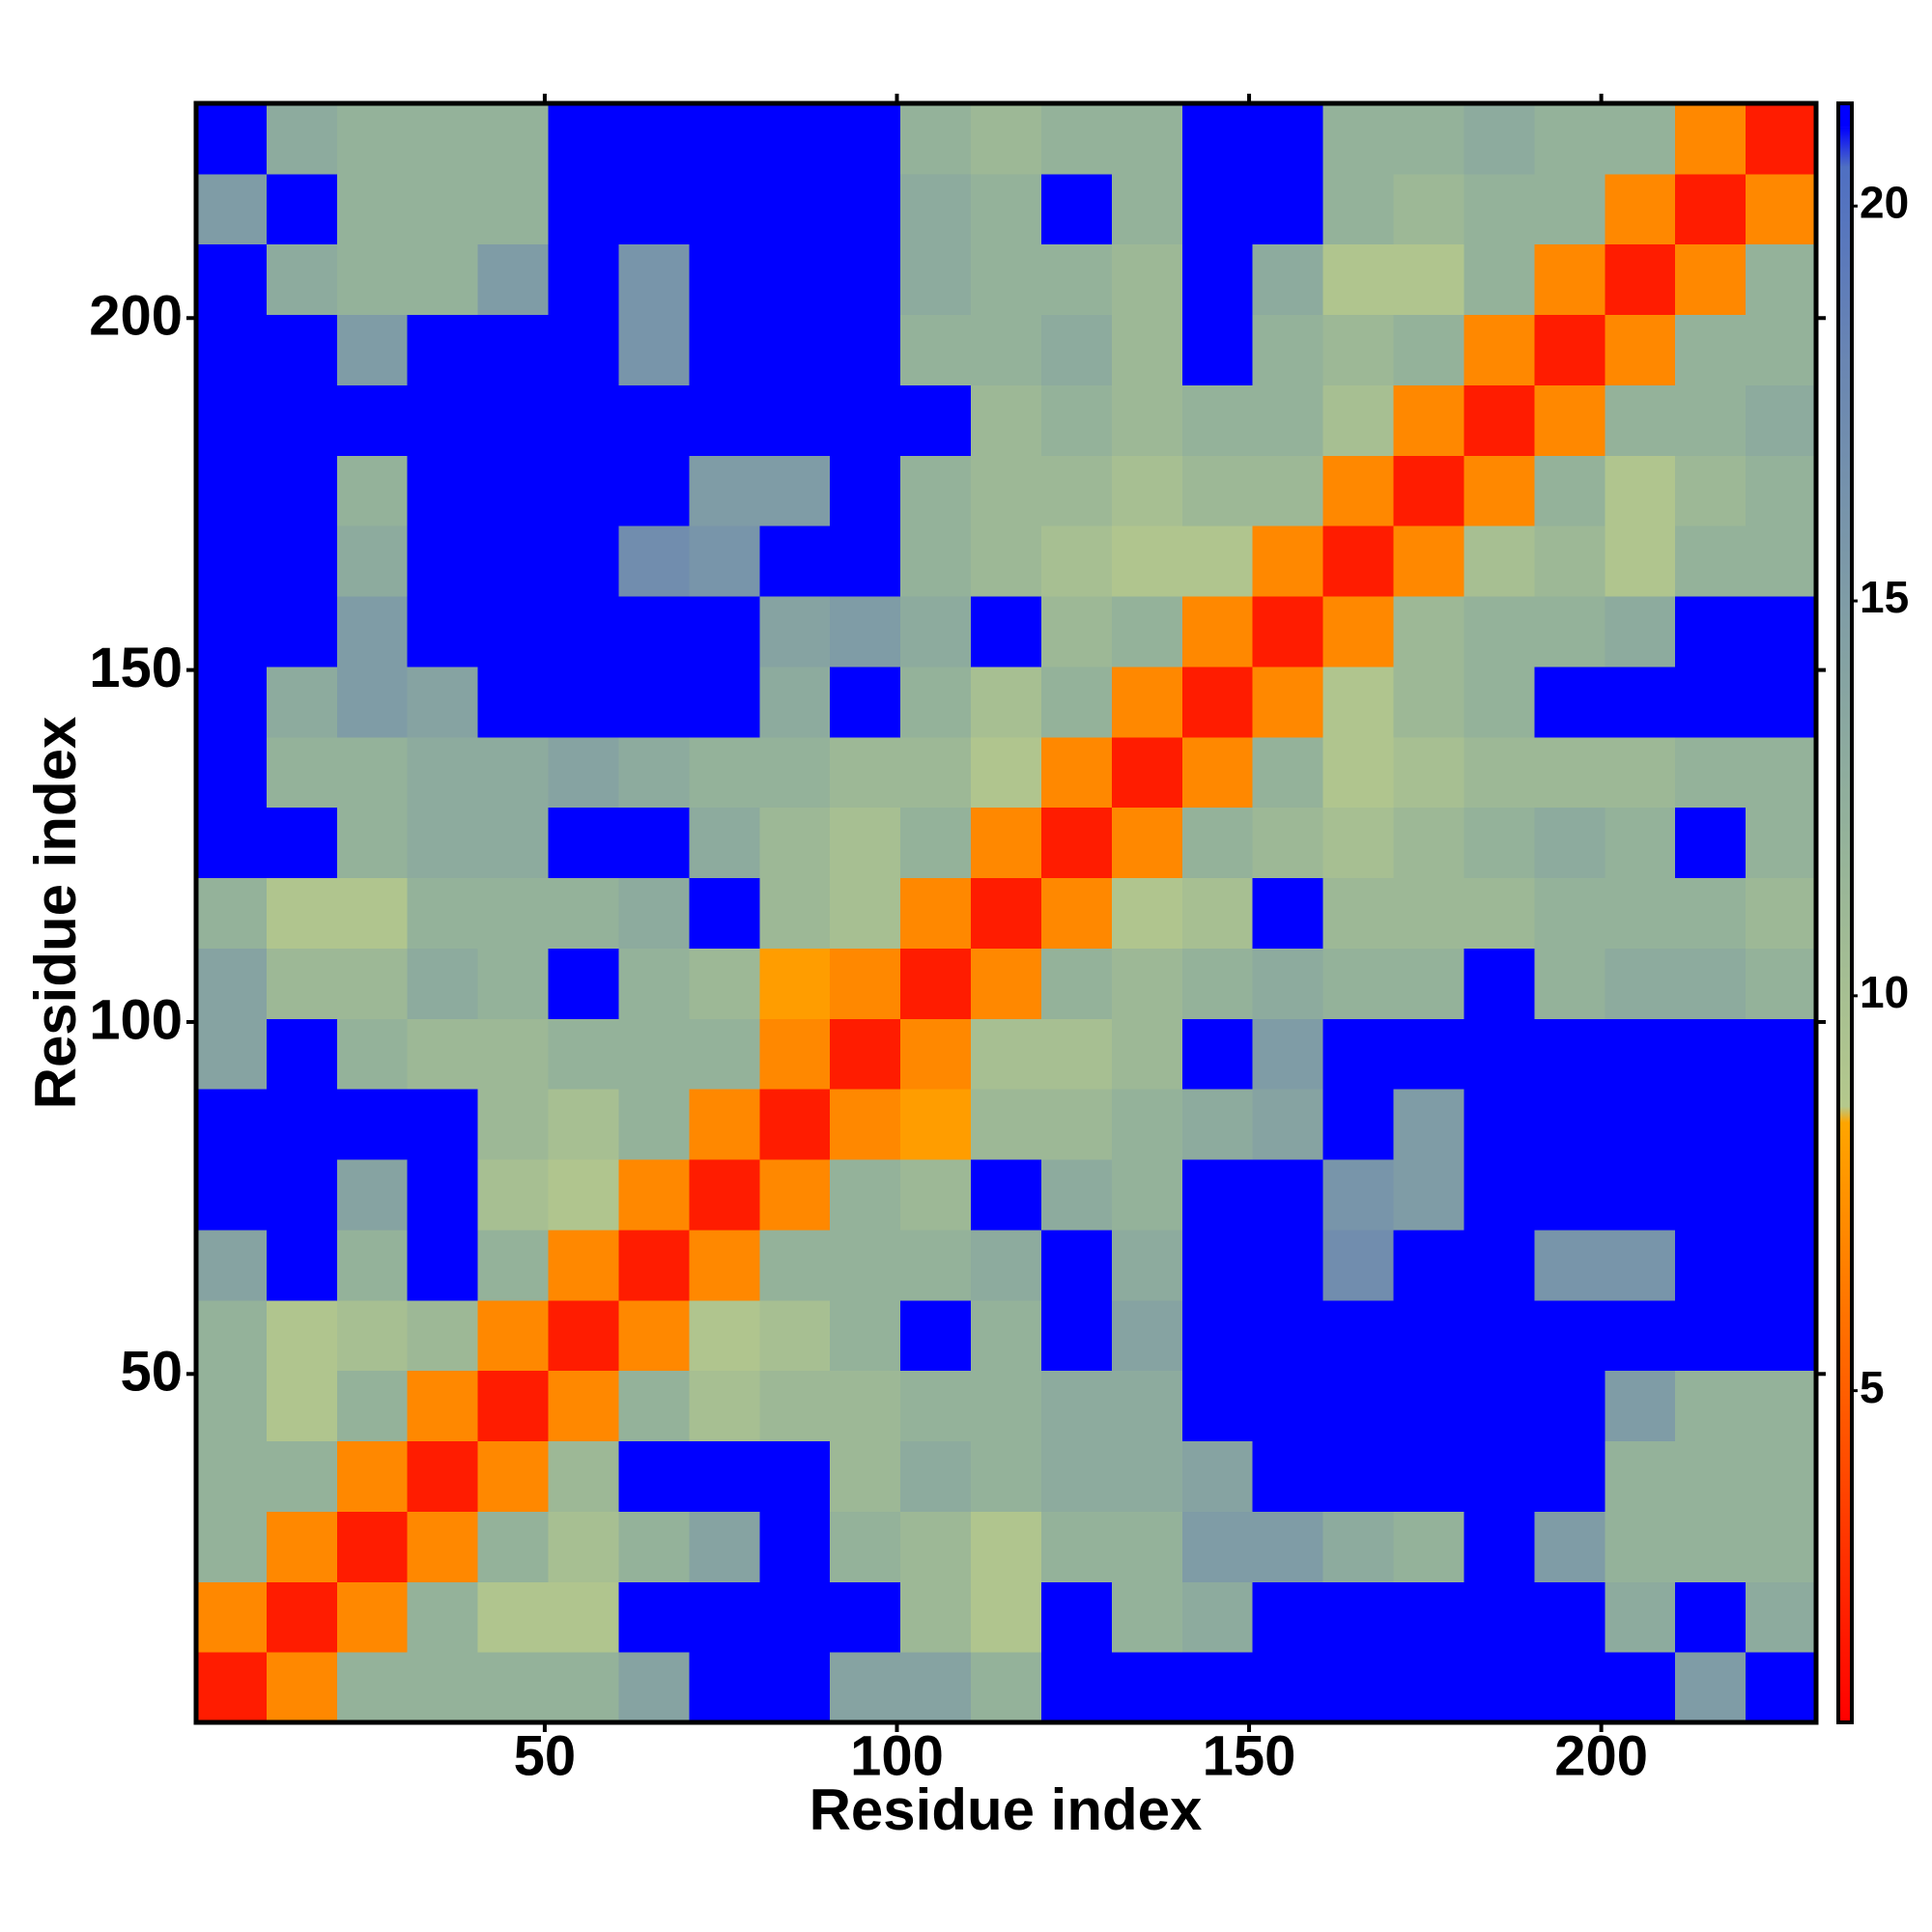 The image size is (1932, 1932). Describe the element at coordinates (1884, 992) in the screenshot. I see `colorbar-tick-label: 10` at that location.